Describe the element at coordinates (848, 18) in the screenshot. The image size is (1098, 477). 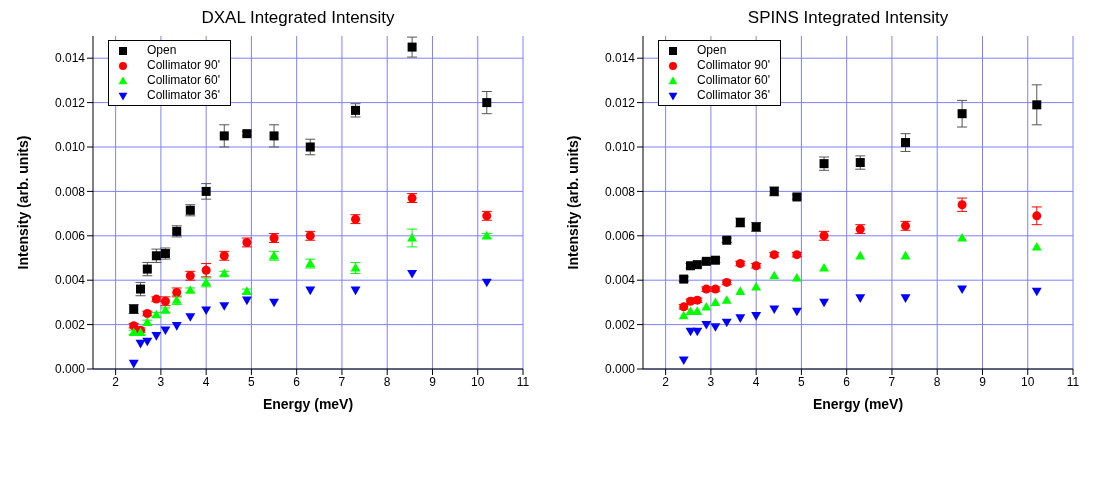
I see `chart-title: SPINS Integrated Intensity` at that location.